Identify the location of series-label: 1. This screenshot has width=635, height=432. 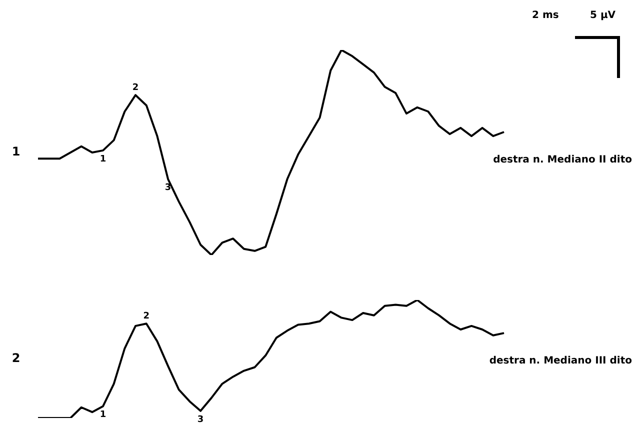
(103, 159).